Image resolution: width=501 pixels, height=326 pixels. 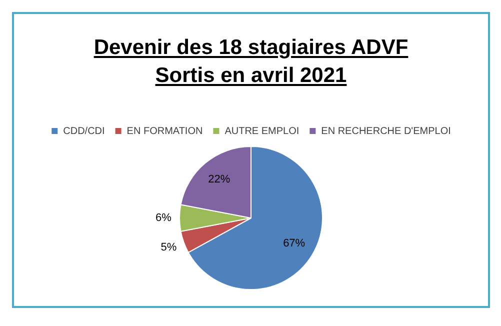 What do you see at coordinates (164, 218) in the screenshot?
I see `data-label: 6%` at bounding box center [164, 218].